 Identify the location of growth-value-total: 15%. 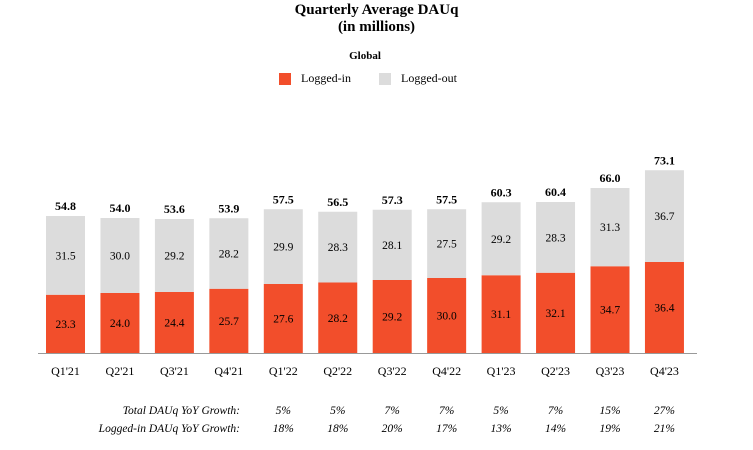
(610, 411).